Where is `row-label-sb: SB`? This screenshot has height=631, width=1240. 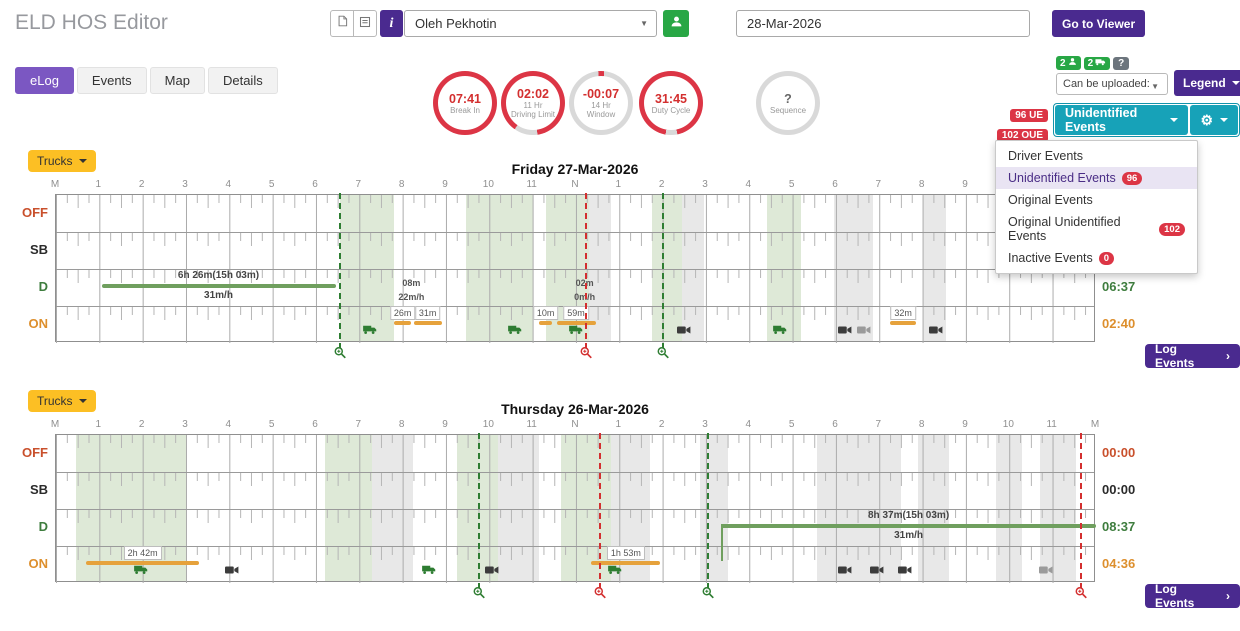 row-label-sb: SB is located at coordinates (38, 489).